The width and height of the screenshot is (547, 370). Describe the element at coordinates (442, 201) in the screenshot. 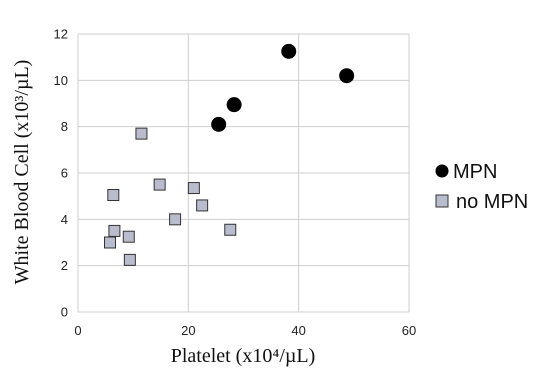

I see `legend-no-mpn-marker` at that location.